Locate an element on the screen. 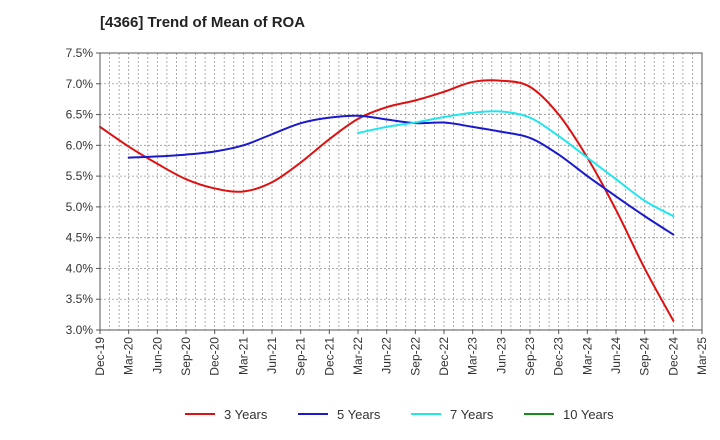  x-tick-label: Dec-19 is located at coordinates (100, 356).